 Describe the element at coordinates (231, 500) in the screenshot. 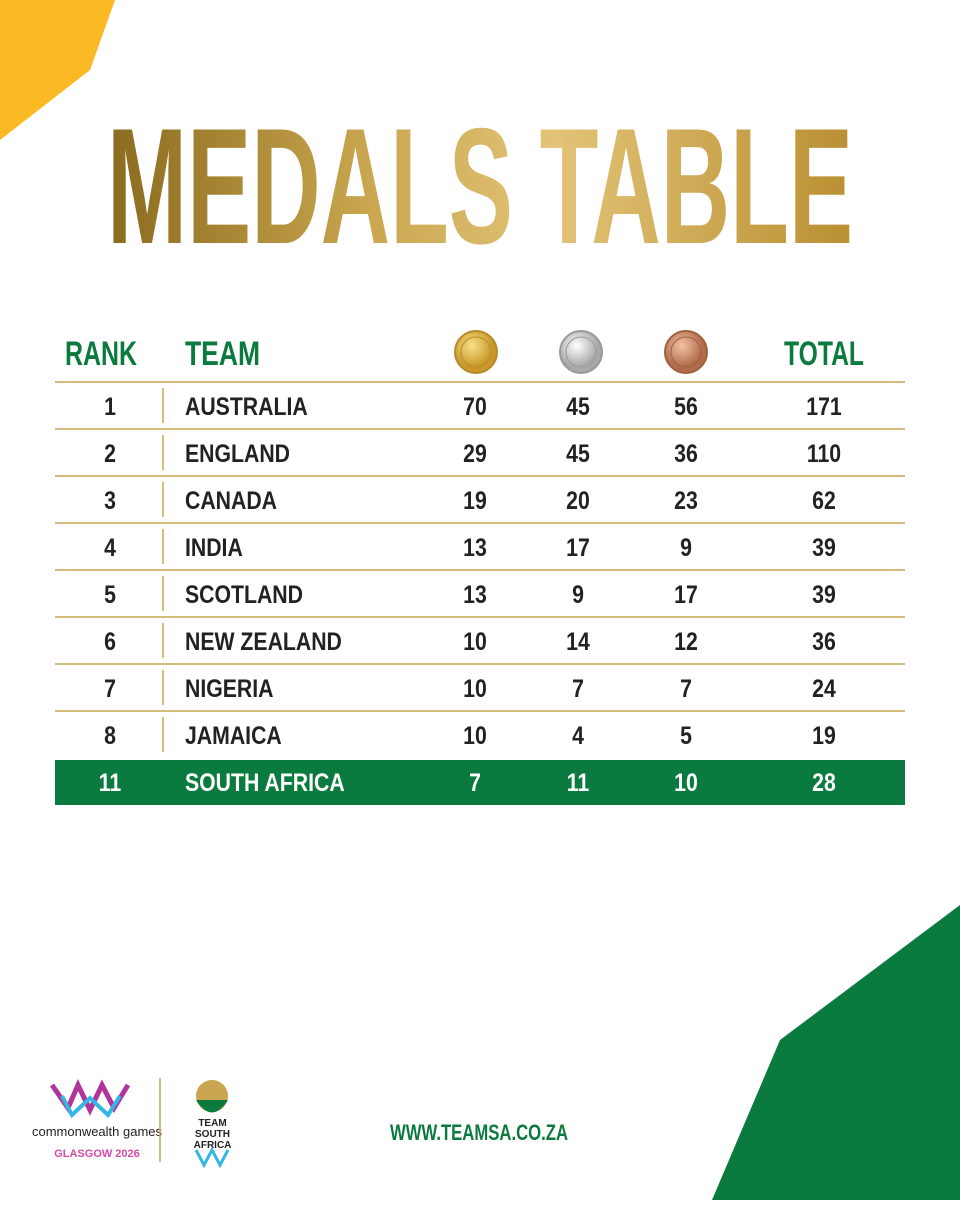

I see `cell-team: CANADA` at that location.